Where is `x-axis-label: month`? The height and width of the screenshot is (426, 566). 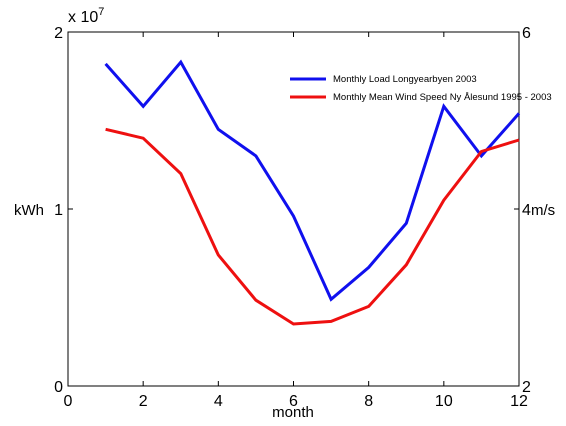
x-axis-label: month is located at coordinates (293, 412).